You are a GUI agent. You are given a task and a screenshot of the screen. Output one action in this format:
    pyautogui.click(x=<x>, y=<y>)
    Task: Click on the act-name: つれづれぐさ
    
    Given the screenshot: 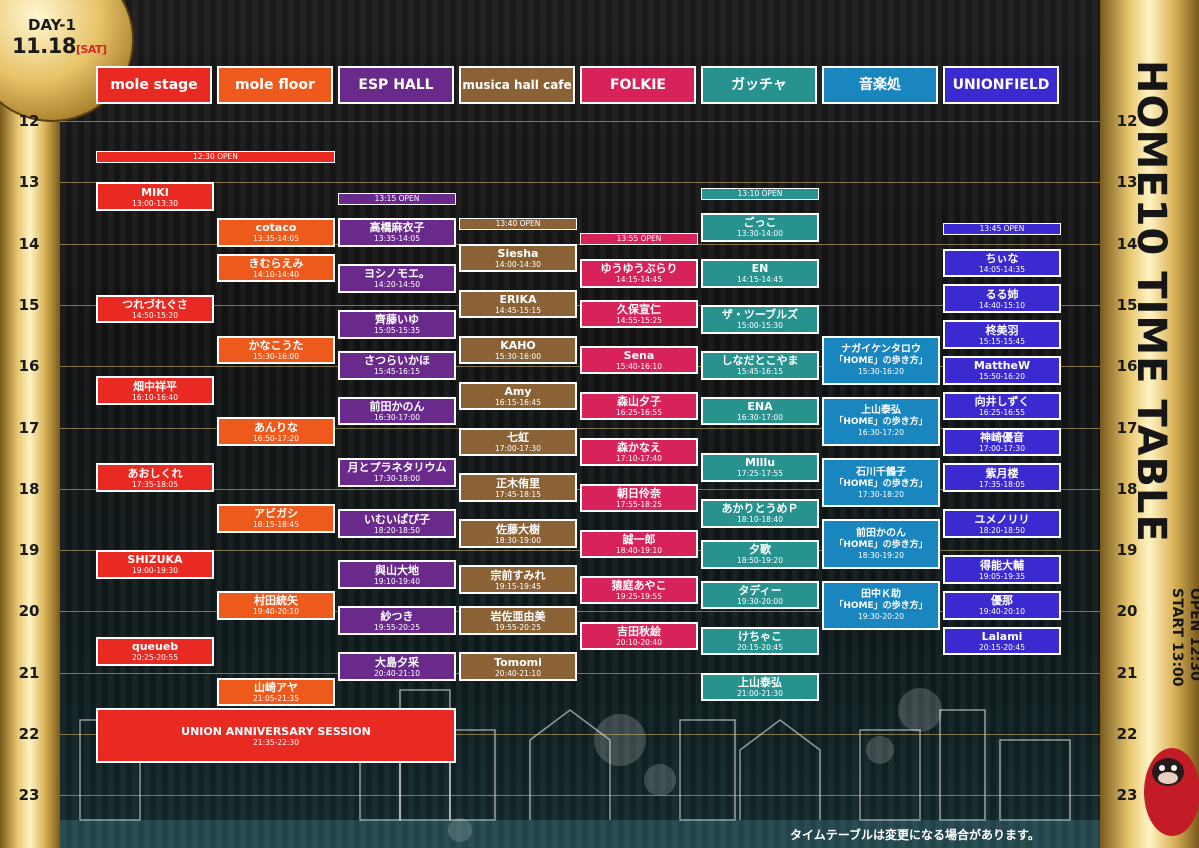 What is the action you would take?
    pyautogui.click(x=155, y=304)
    